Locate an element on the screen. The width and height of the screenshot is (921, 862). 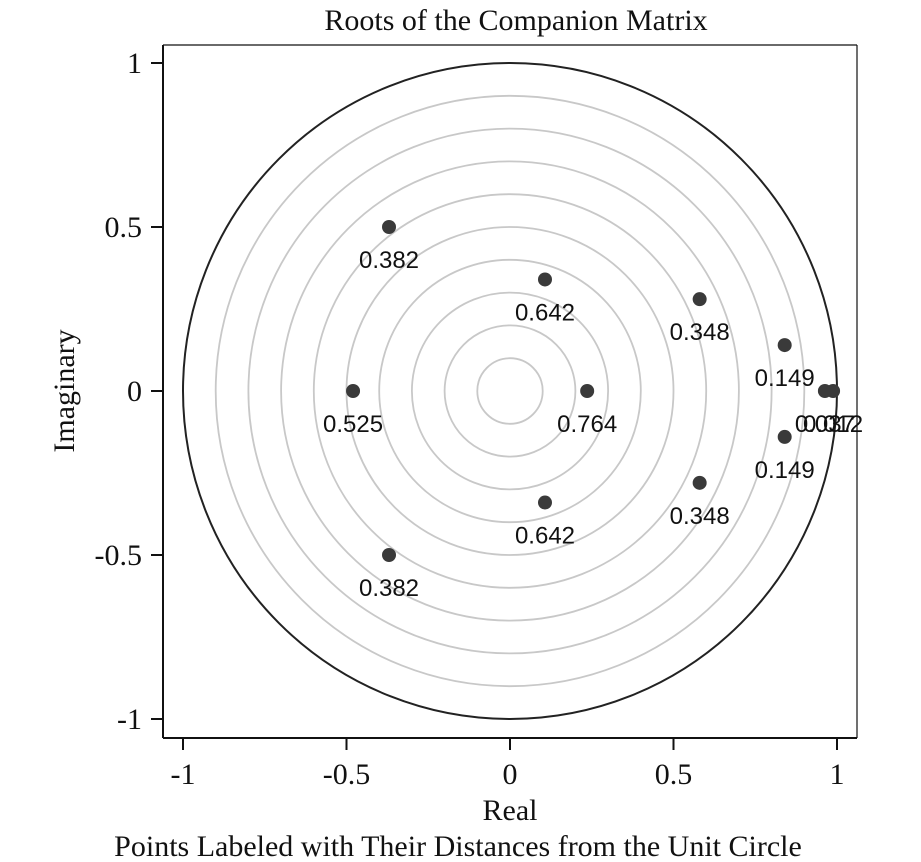
x-axis-label: Real is located at coordinates (510, 810).